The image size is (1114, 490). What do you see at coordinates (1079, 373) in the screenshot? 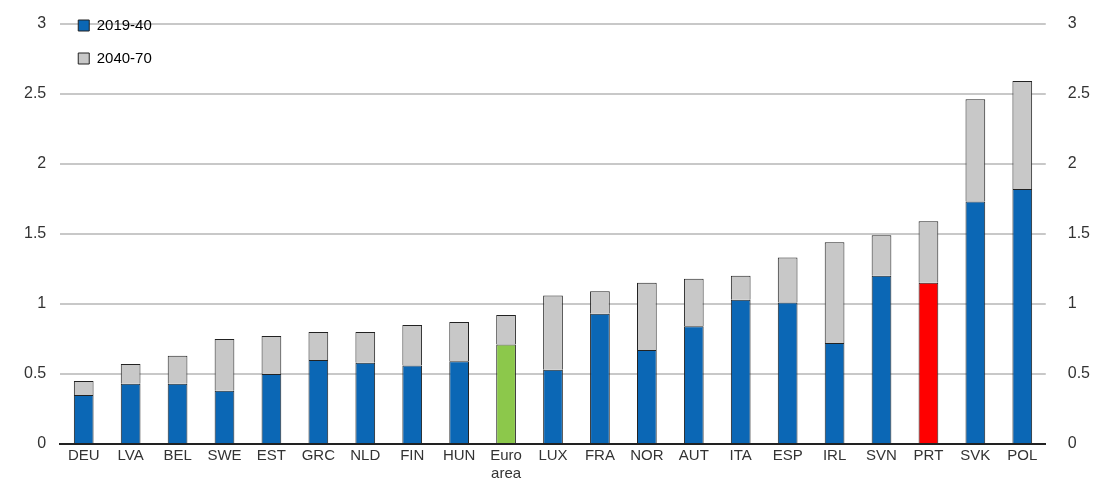
I see `y2-tick-label: 0.5` at bounding box center [1079, 373].